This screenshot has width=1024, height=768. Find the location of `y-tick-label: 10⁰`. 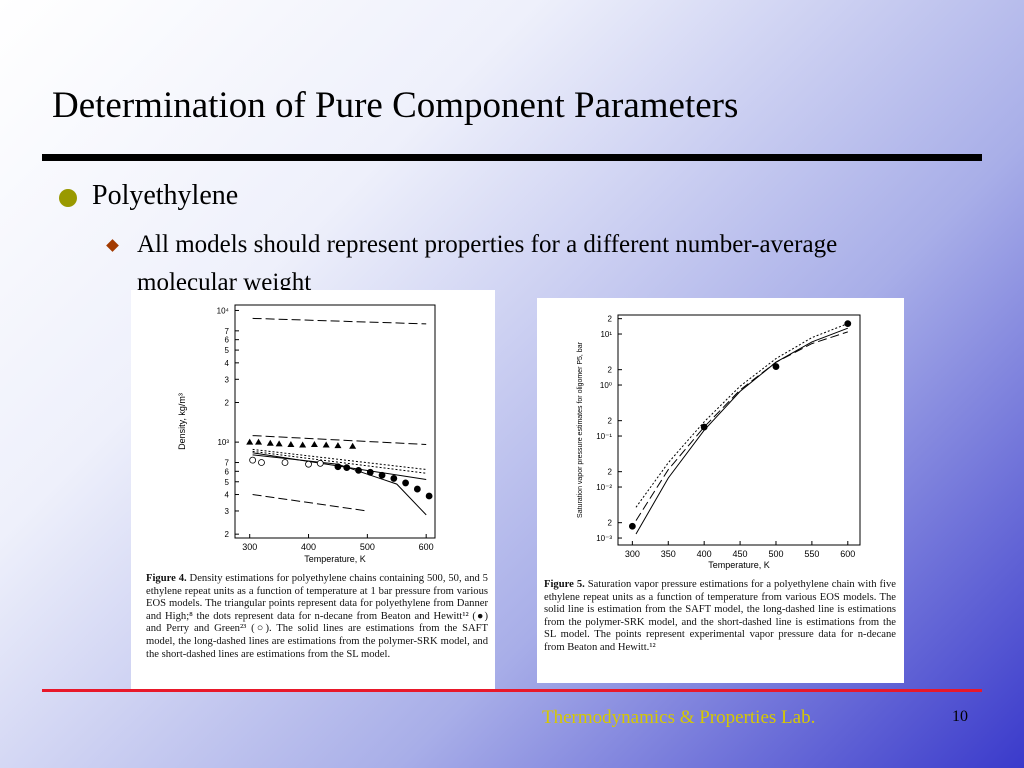

y-tick-label: 10⁰ is located at coordinates (606, 385).